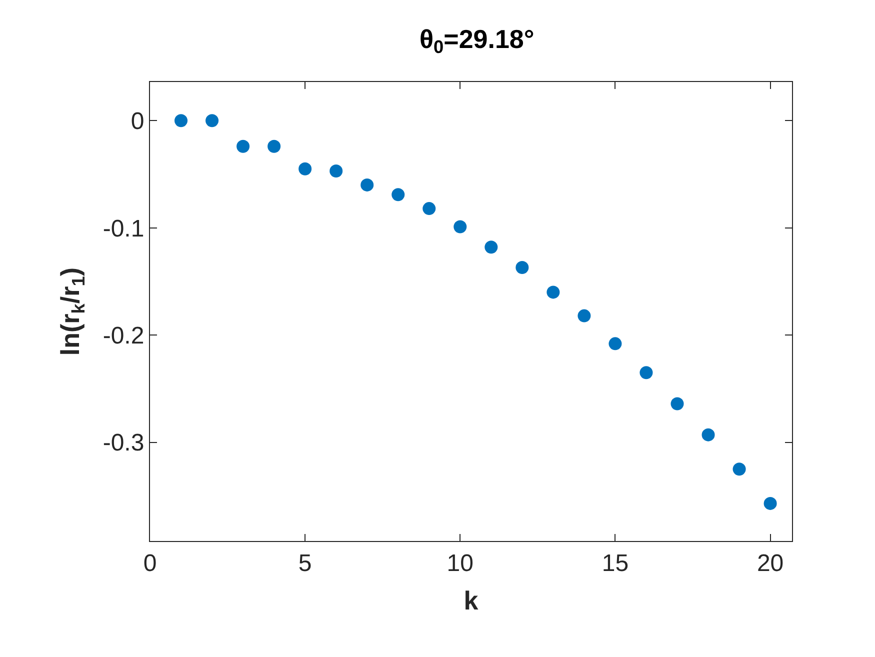 This screenshot has width=875, height=657. What do you see at coordinates (137, 122) in the screenshot?
I see `y-tick-label: 0` at bounding box center [137, 122].